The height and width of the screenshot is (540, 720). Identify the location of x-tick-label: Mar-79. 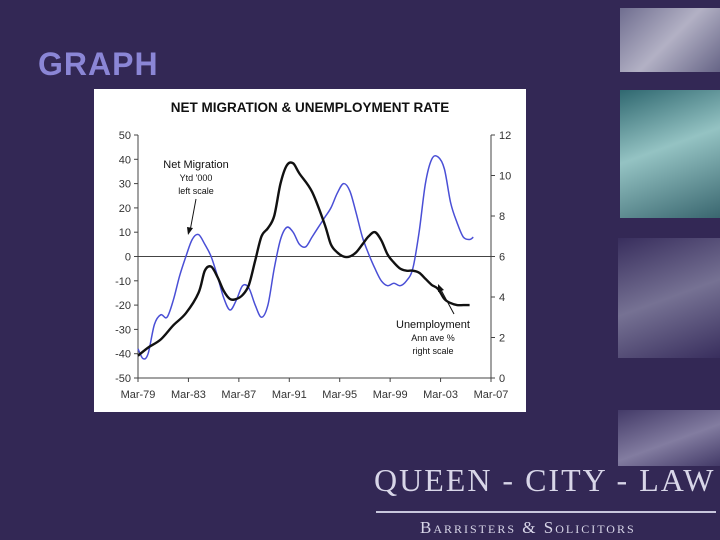
(138, 395).